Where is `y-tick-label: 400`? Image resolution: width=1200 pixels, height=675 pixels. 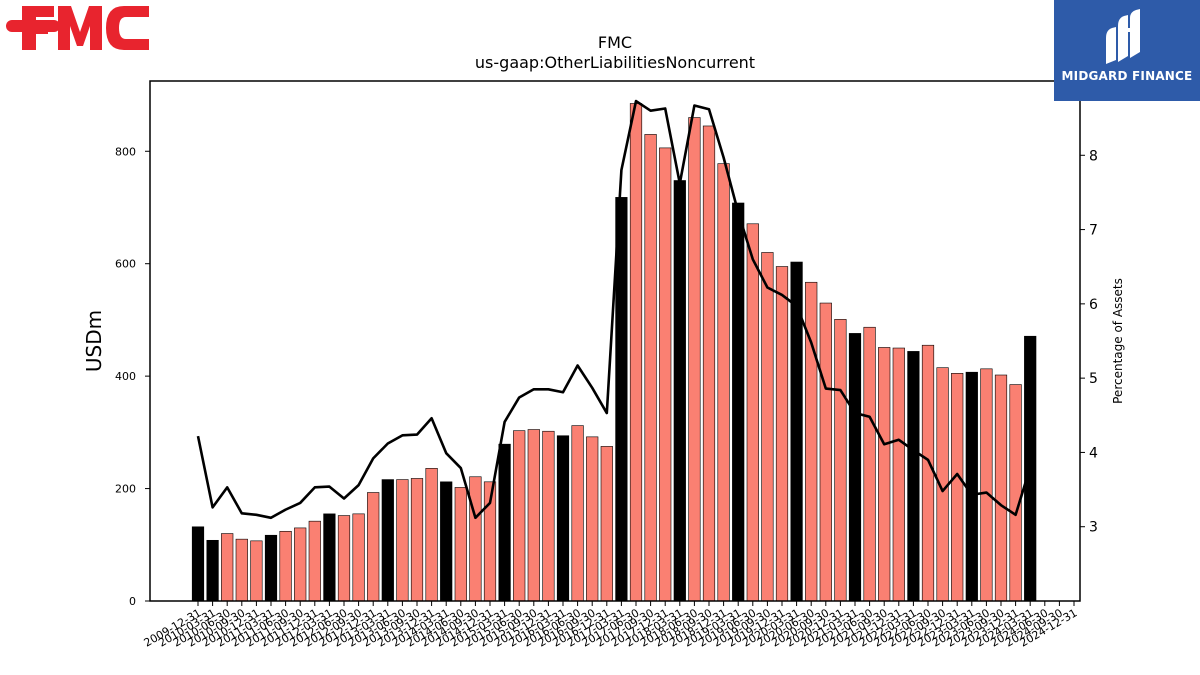
y-tick-label: 400 is located at coordinates (125, 376).